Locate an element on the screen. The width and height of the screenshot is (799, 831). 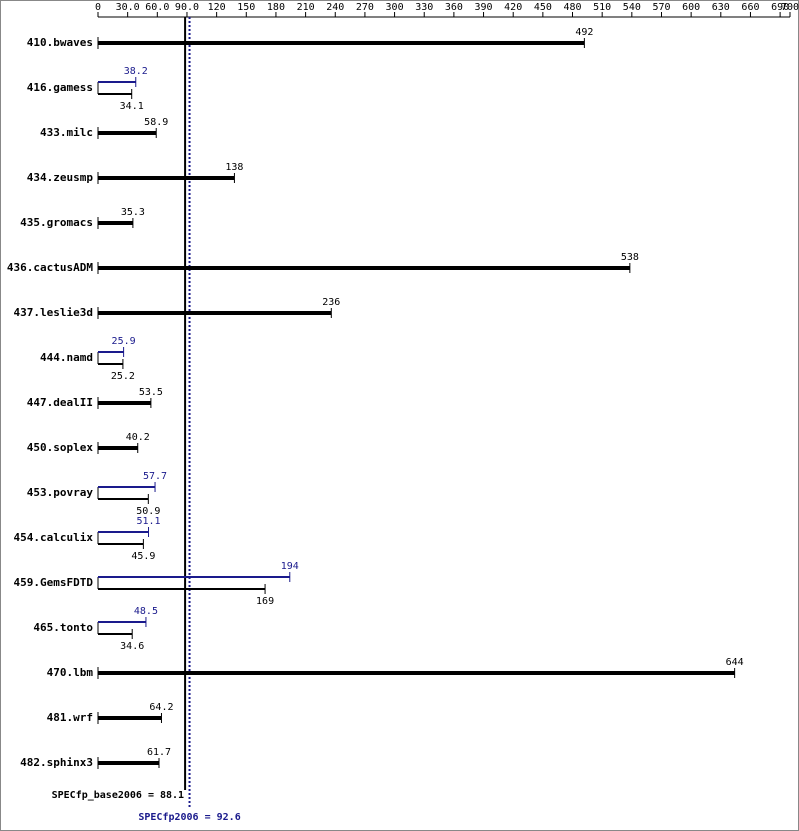
value-label: 61.7 is located at coordinates (159, 752).